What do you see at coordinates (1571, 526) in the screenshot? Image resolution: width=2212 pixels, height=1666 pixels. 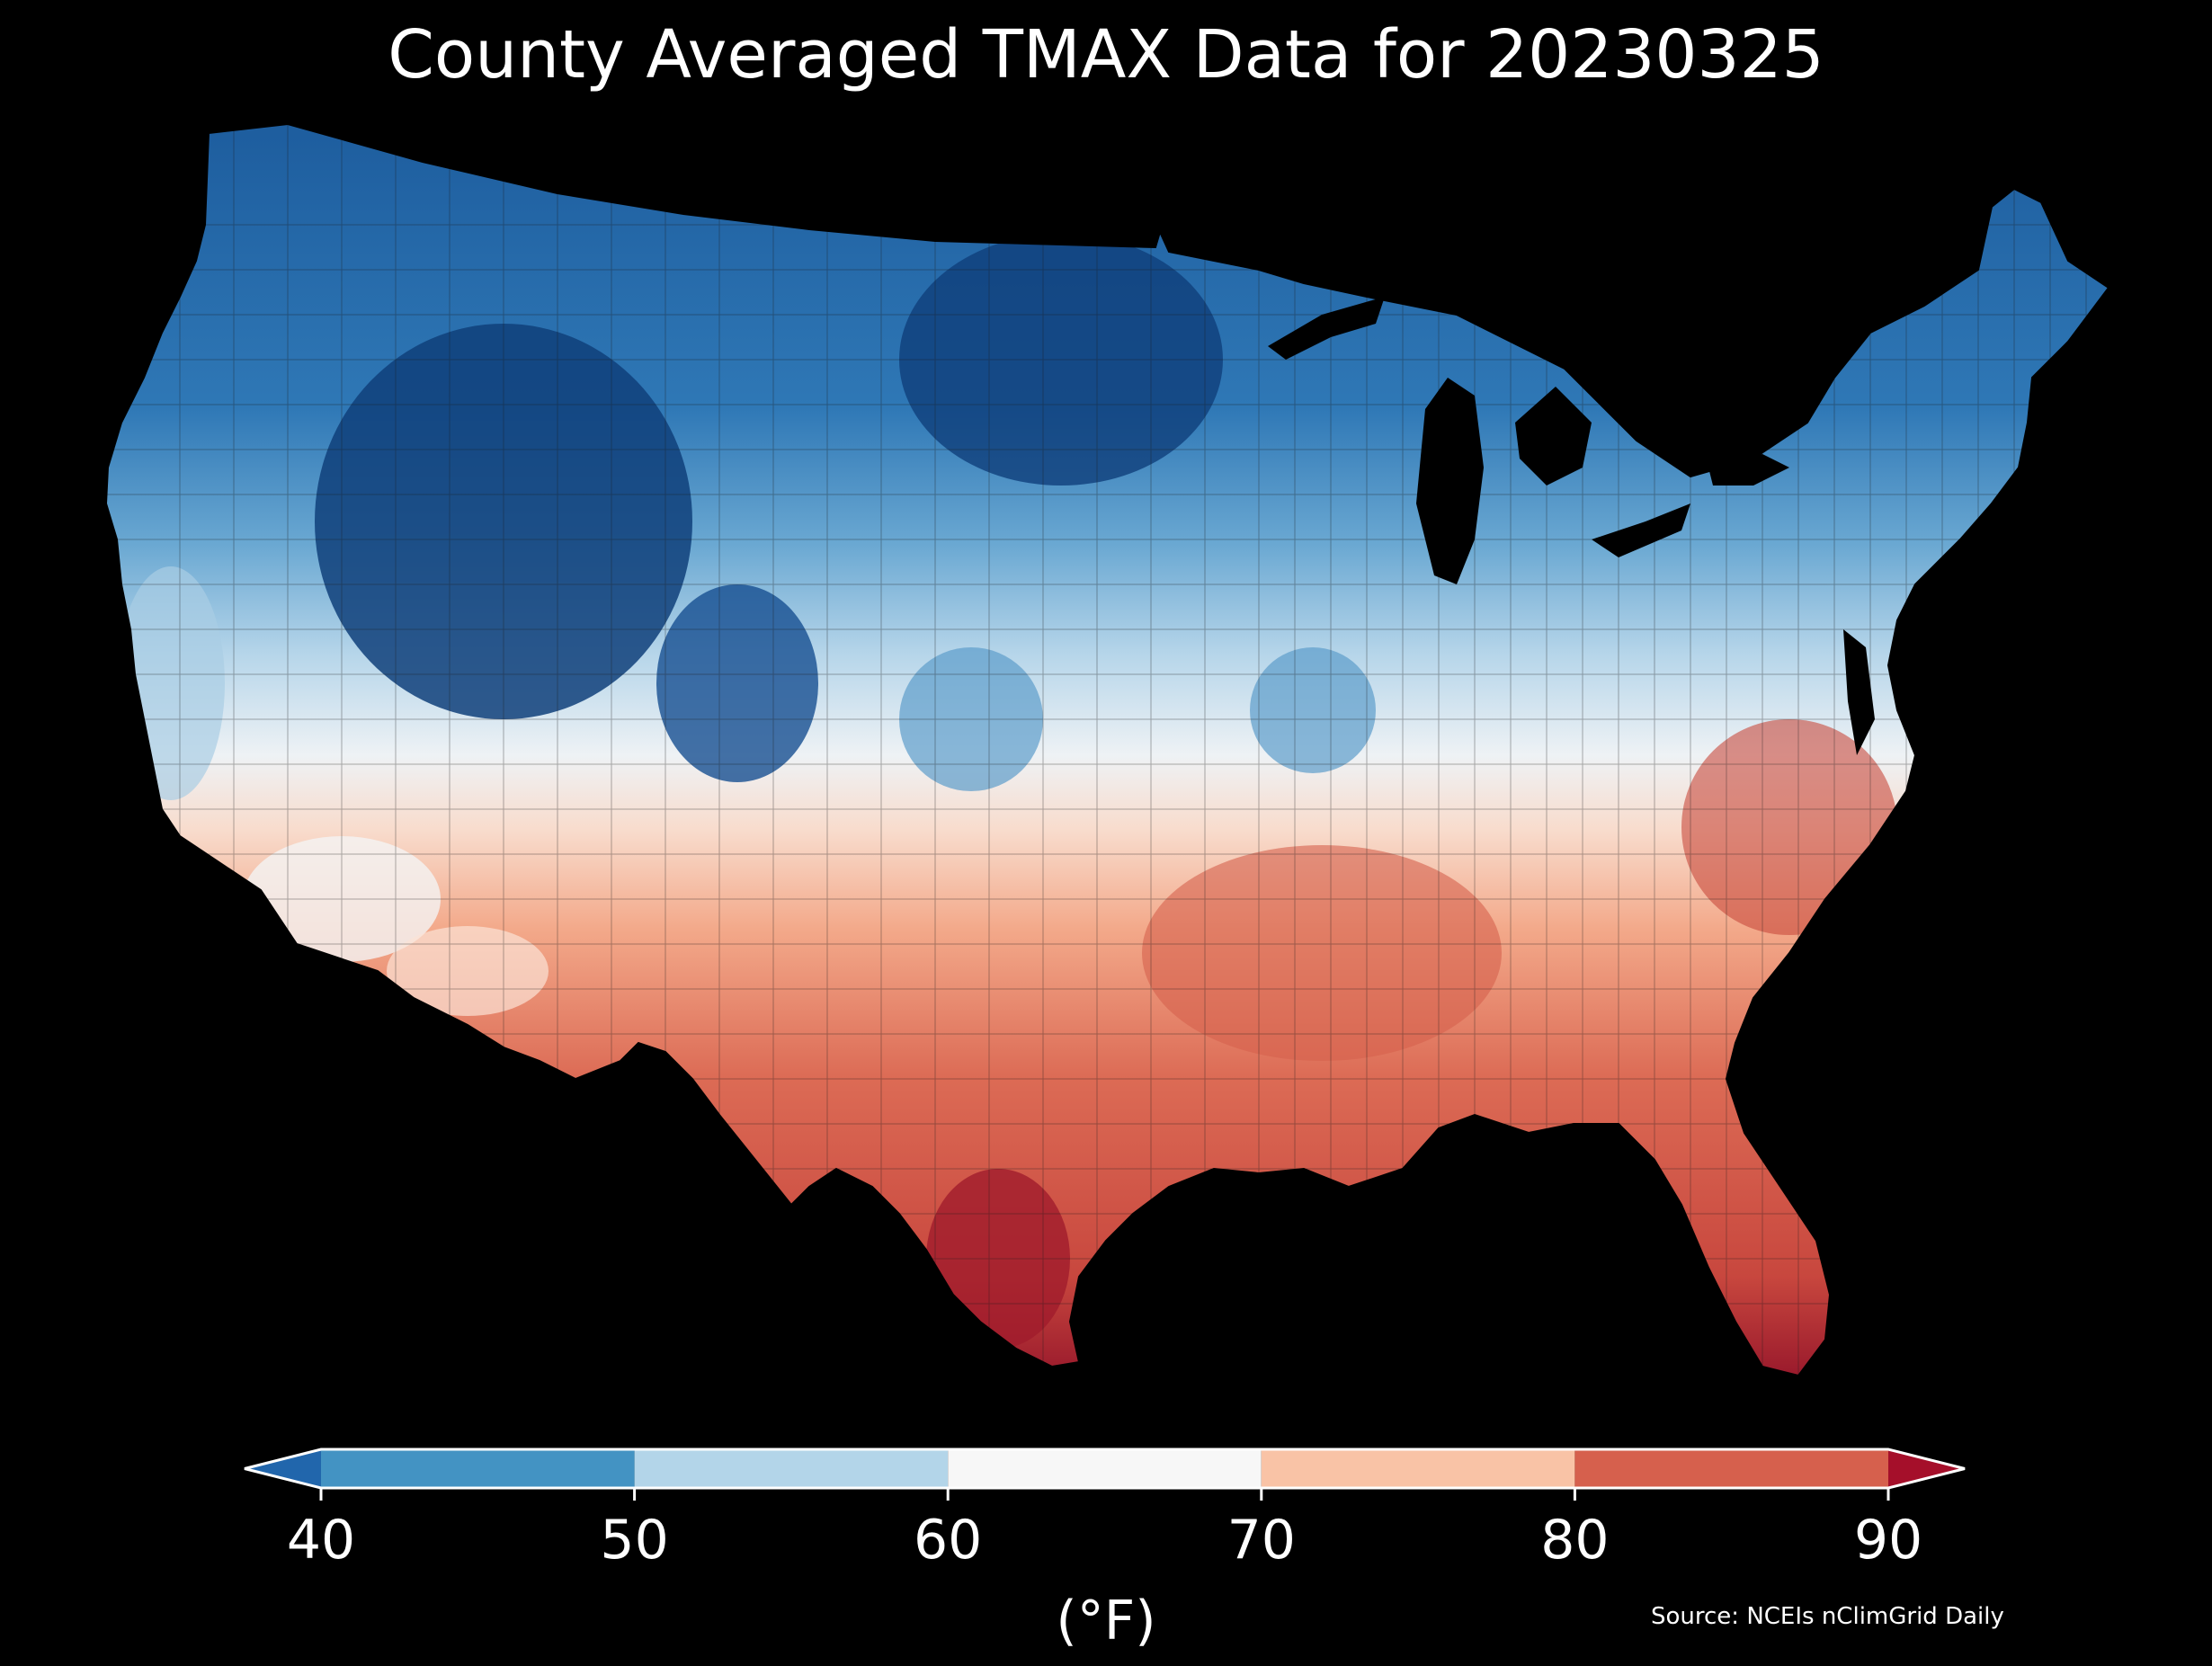 I see `great-lakes` at bounding box center [1571, 526].